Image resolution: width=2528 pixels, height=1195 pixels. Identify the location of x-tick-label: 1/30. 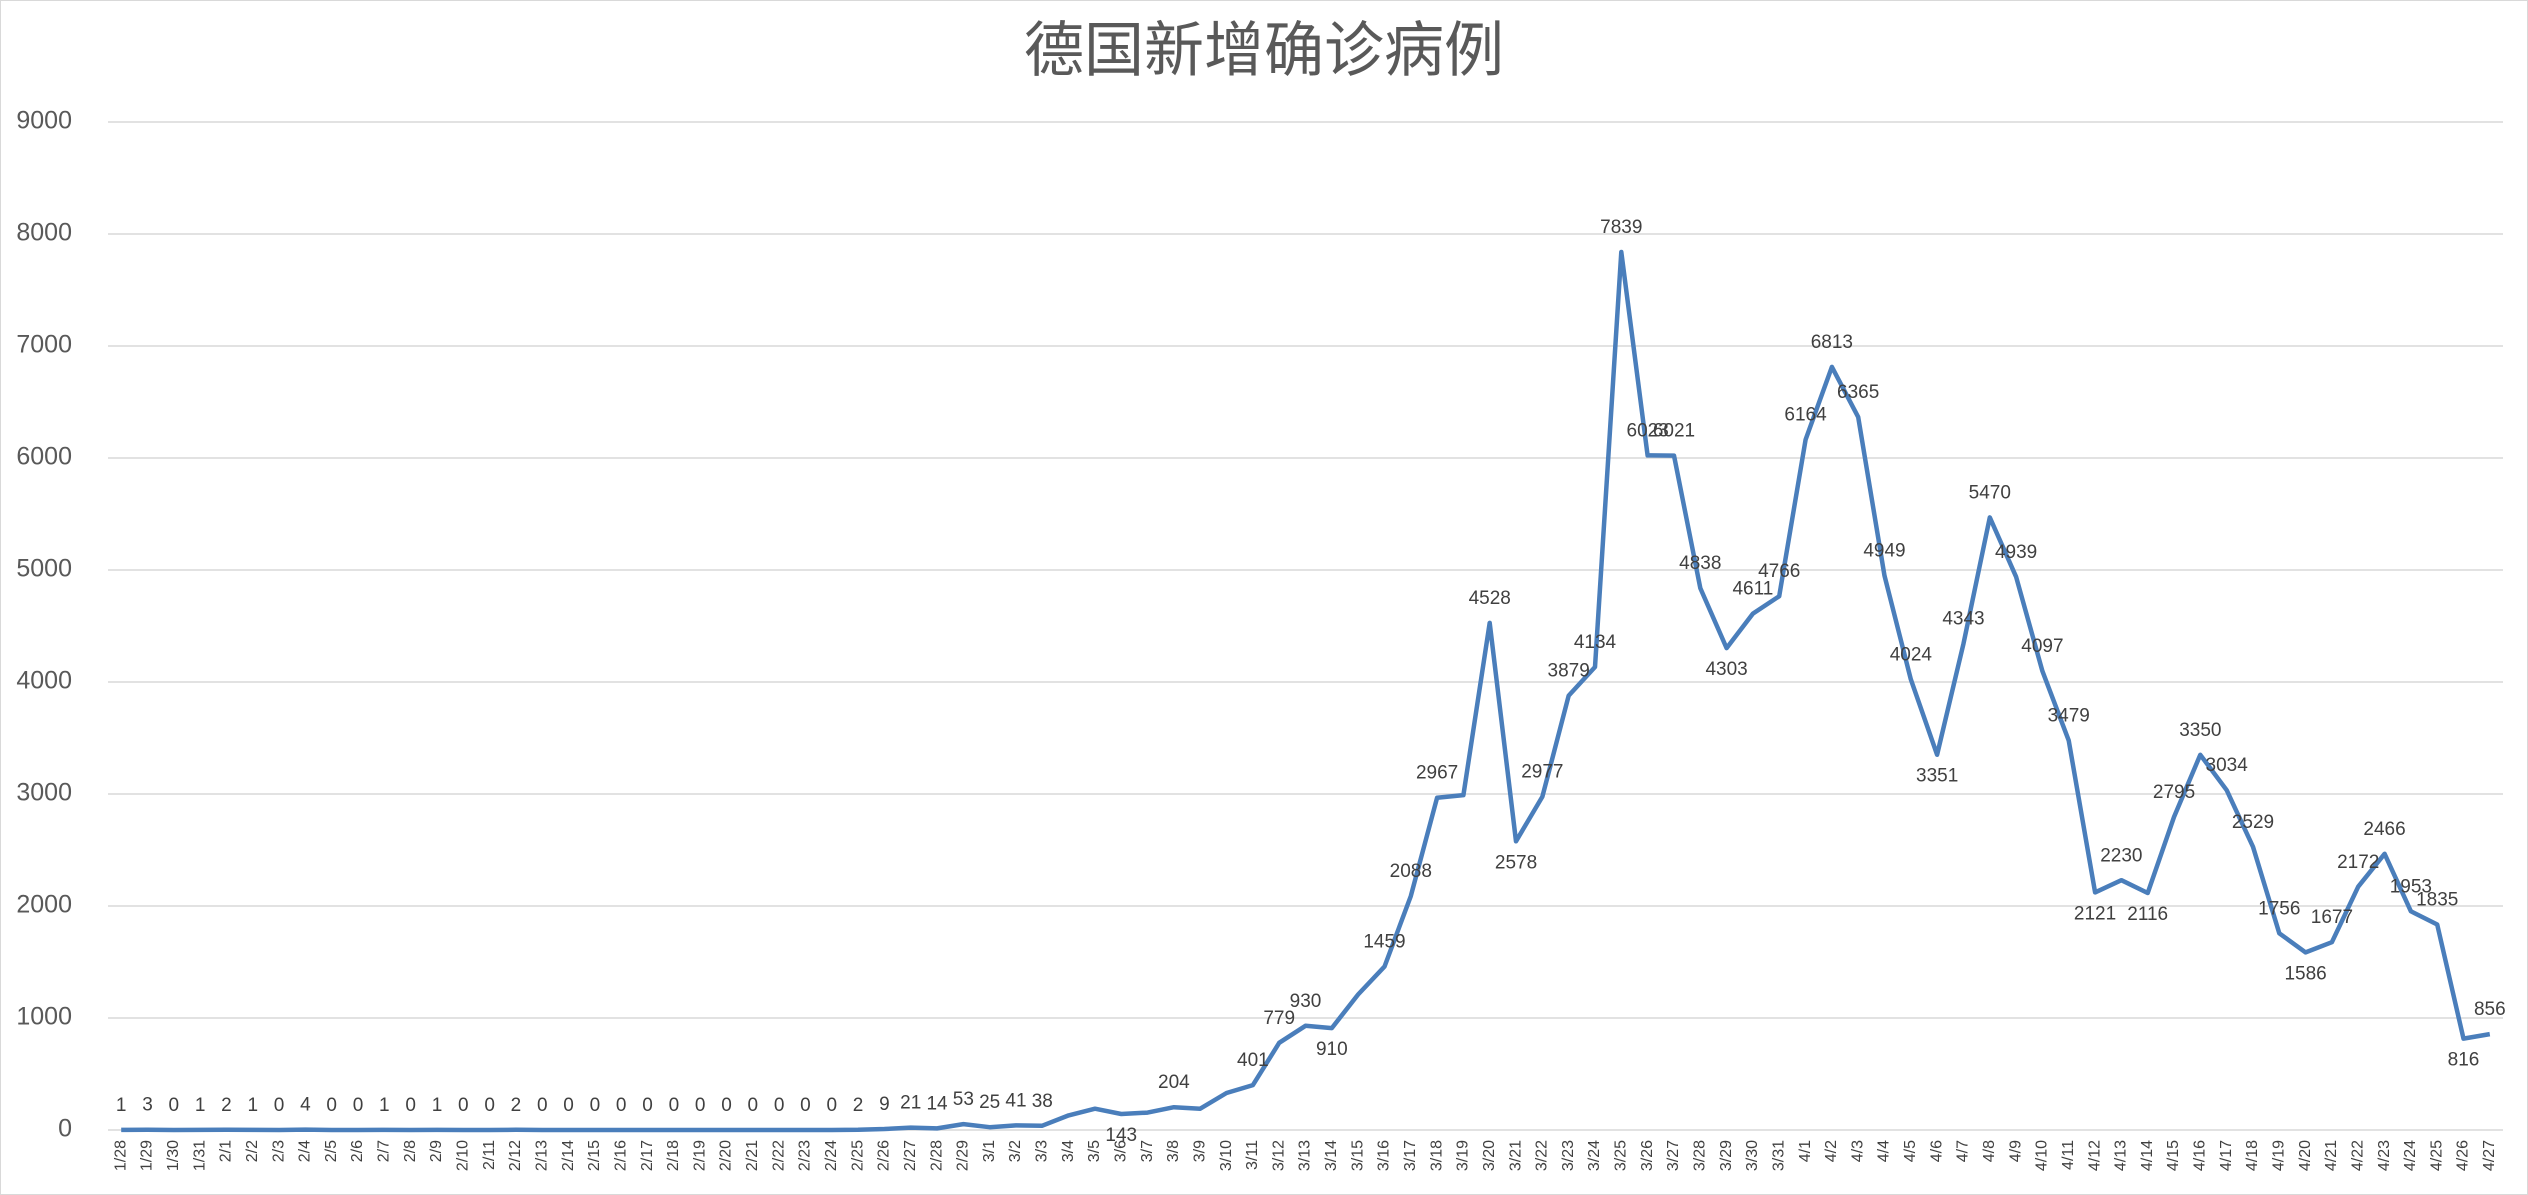
(173, 1155).